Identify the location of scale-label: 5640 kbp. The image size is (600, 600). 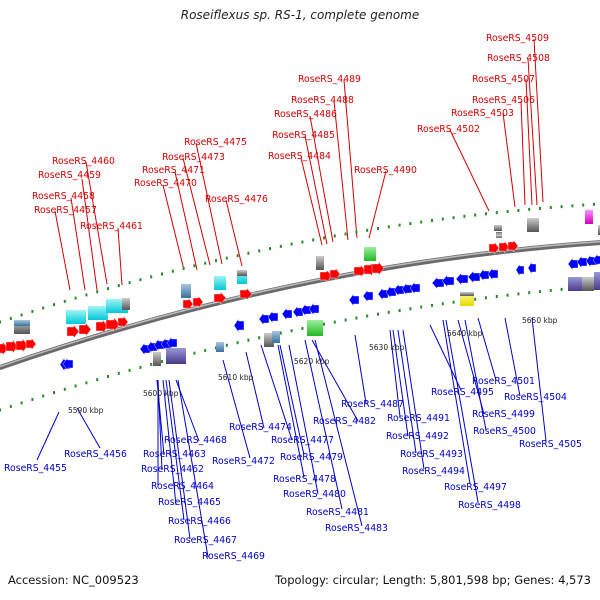
(465, 333).